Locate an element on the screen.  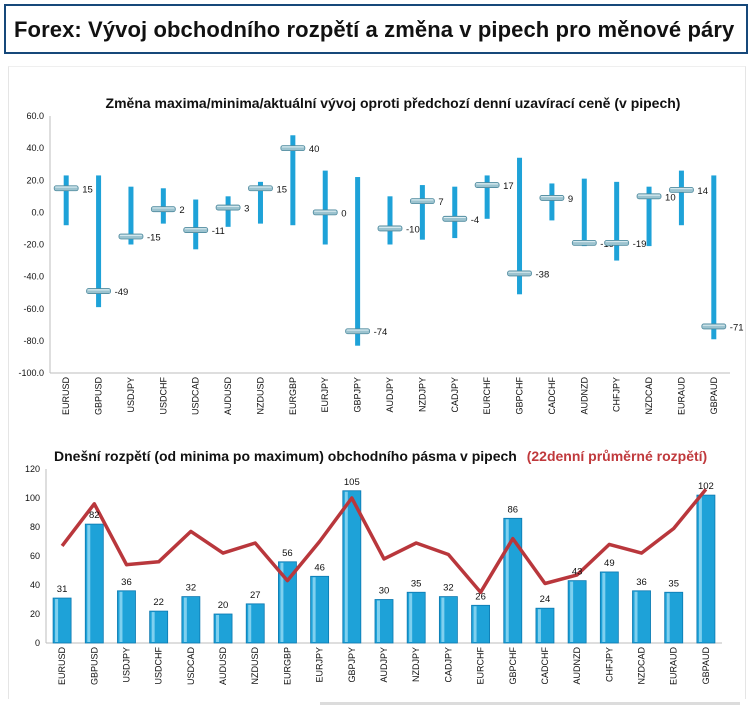
data-label: -38 is located at coordinates (543, 274).